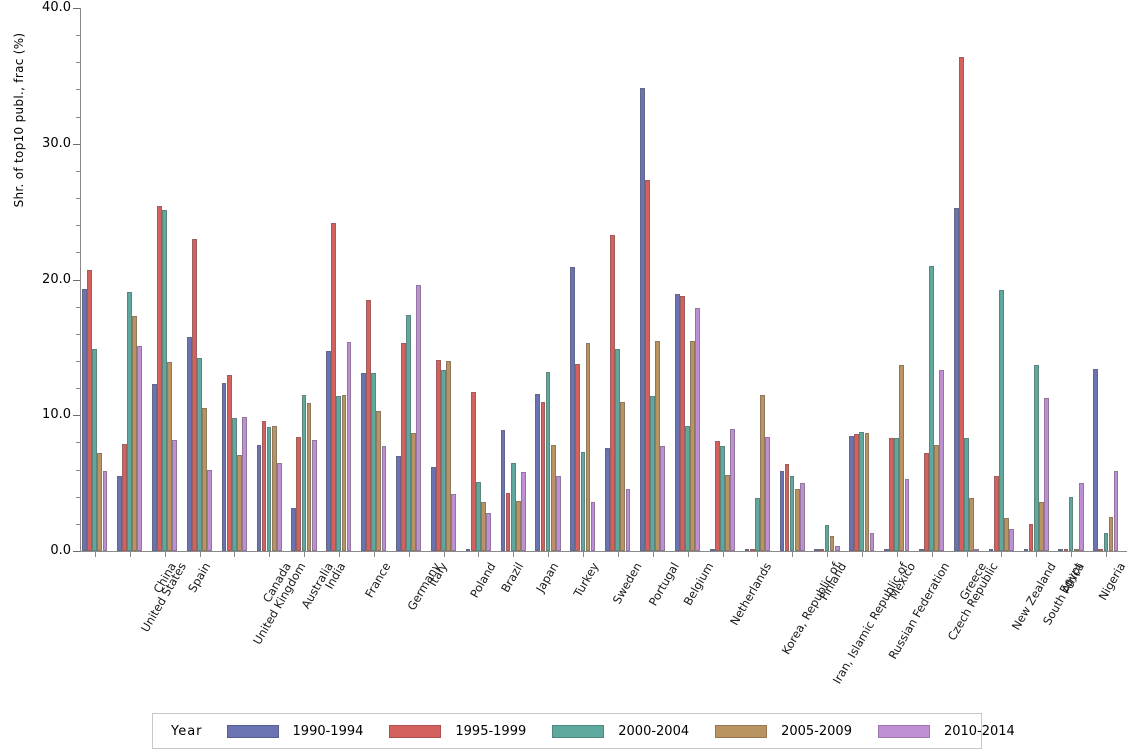 The width and height of the screenshot is (1134, 756). Describe the element at coordinates (294, 731) in the screenshot. I see `legend-item: 1990-1994` at that location.